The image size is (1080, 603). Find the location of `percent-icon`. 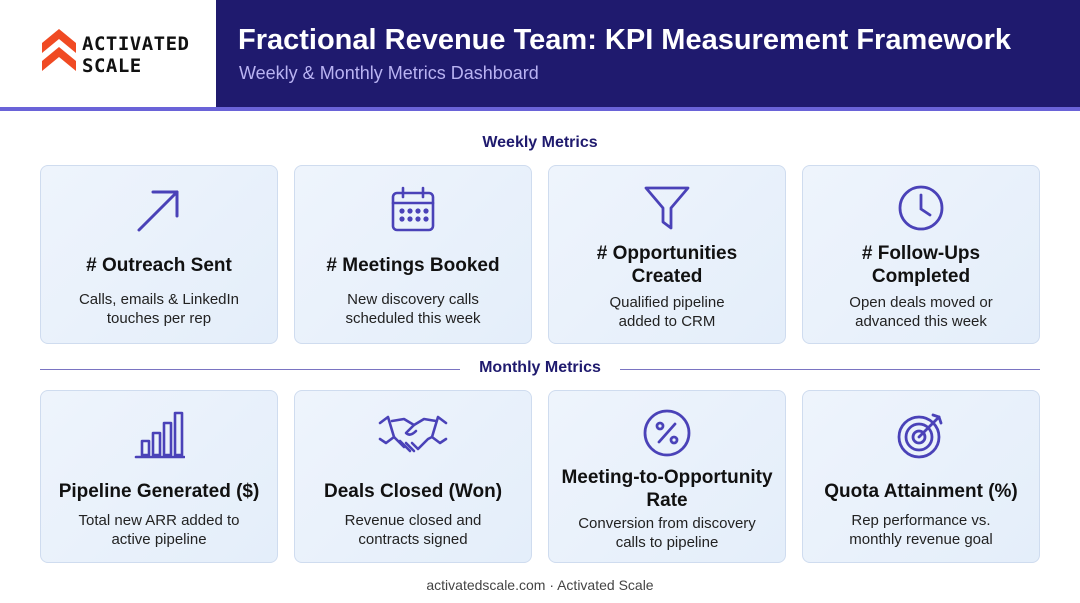

percent-icon is located at coordinates (667, 433).